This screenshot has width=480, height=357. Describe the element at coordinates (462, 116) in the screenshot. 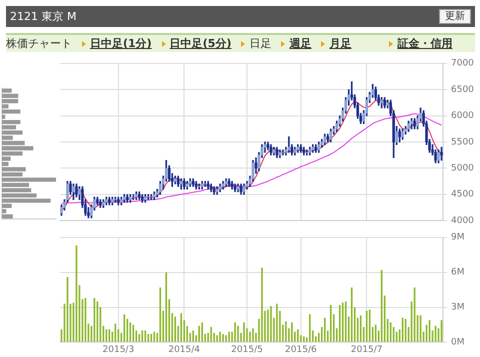

I see `y-tick-label: 6000` at that location.